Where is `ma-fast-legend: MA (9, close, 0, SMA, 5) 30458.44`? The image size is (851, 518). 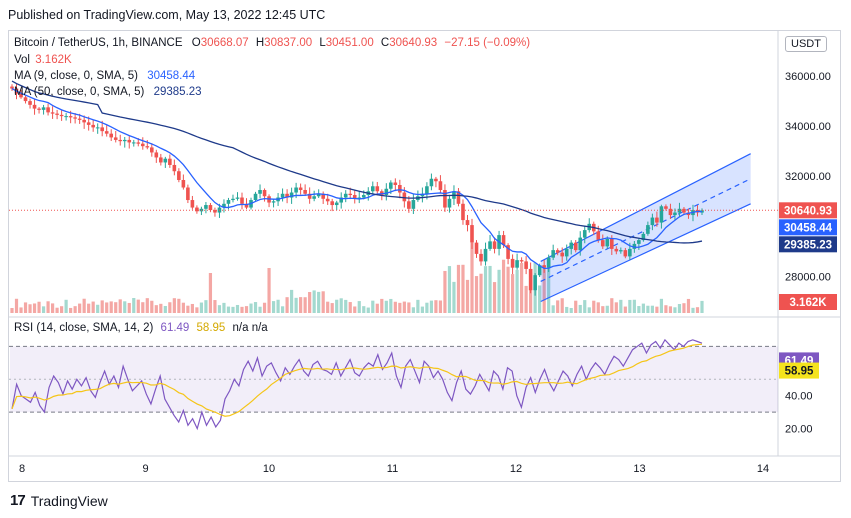 ma-fast-legend: MA (9, close, 0, SMA, 5) 30458.44 is located at coordinates (104, 76).